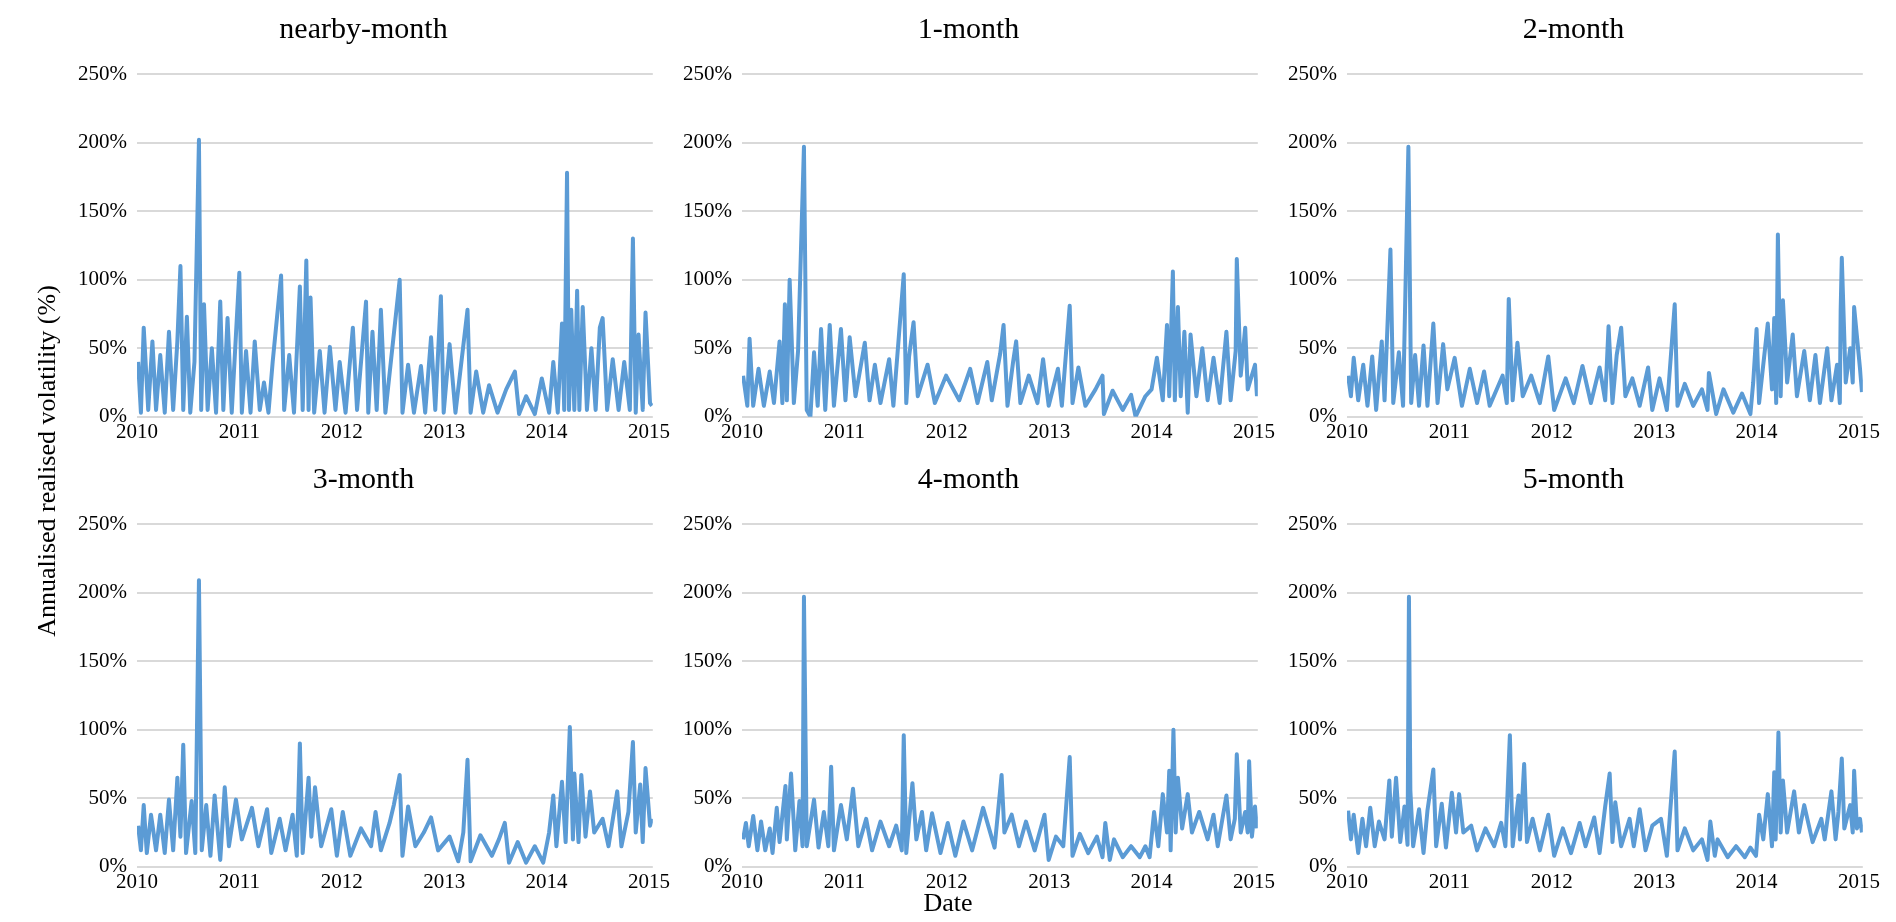 This screenshot has height=922, width=1896. What do you see at coordinates (363, 27) in the screenshot?
I see `chart-title: nearby-month` at bounding box center [363, 27].